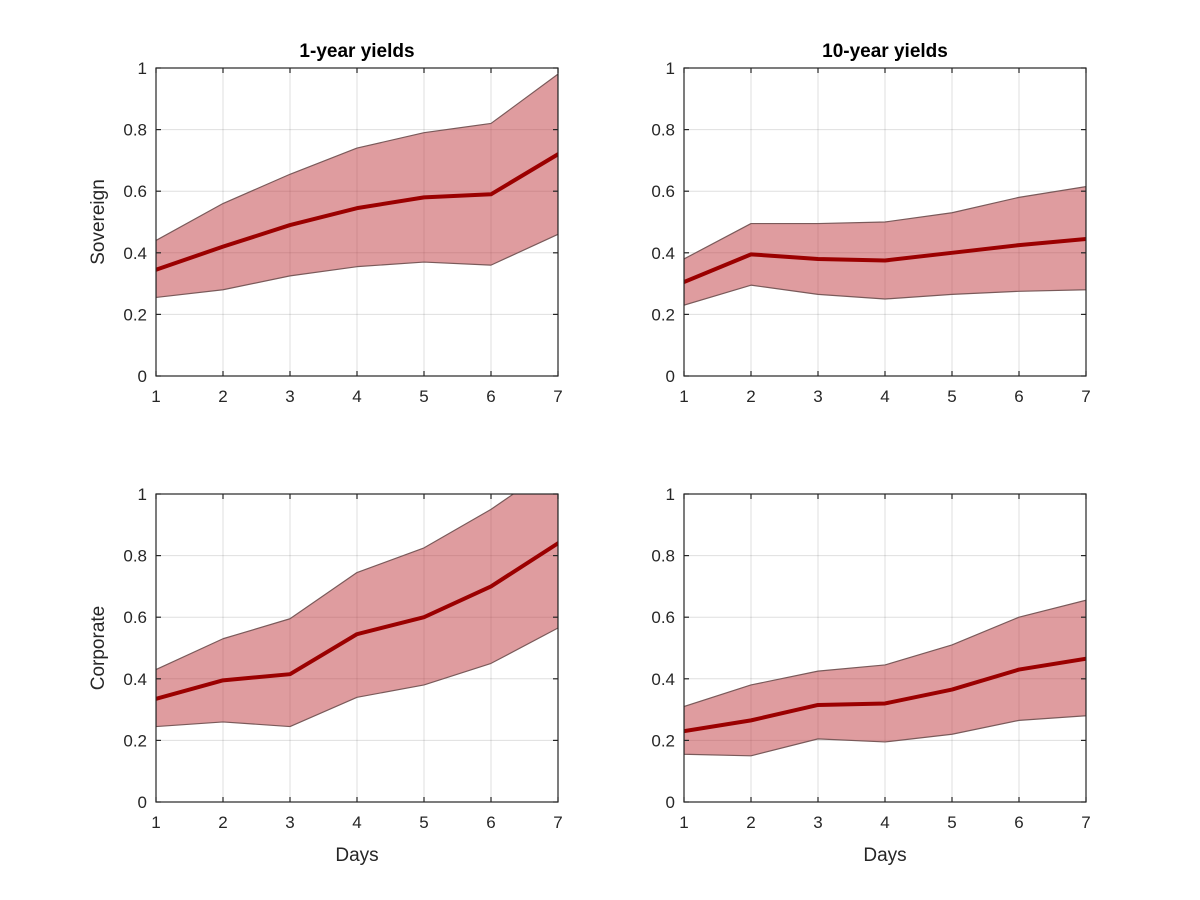 This screenshot has width=1200, height=900. I want to click on y-axis-label: Corporate, so click(98, 648).